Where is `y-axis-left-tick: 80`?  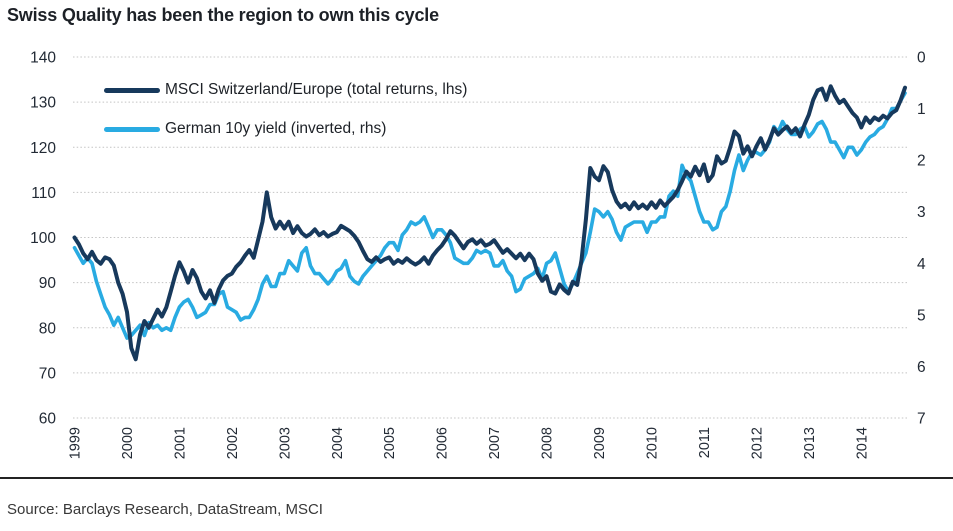 y-axis-left-tick: 80 is located at coordinates (48, 328).